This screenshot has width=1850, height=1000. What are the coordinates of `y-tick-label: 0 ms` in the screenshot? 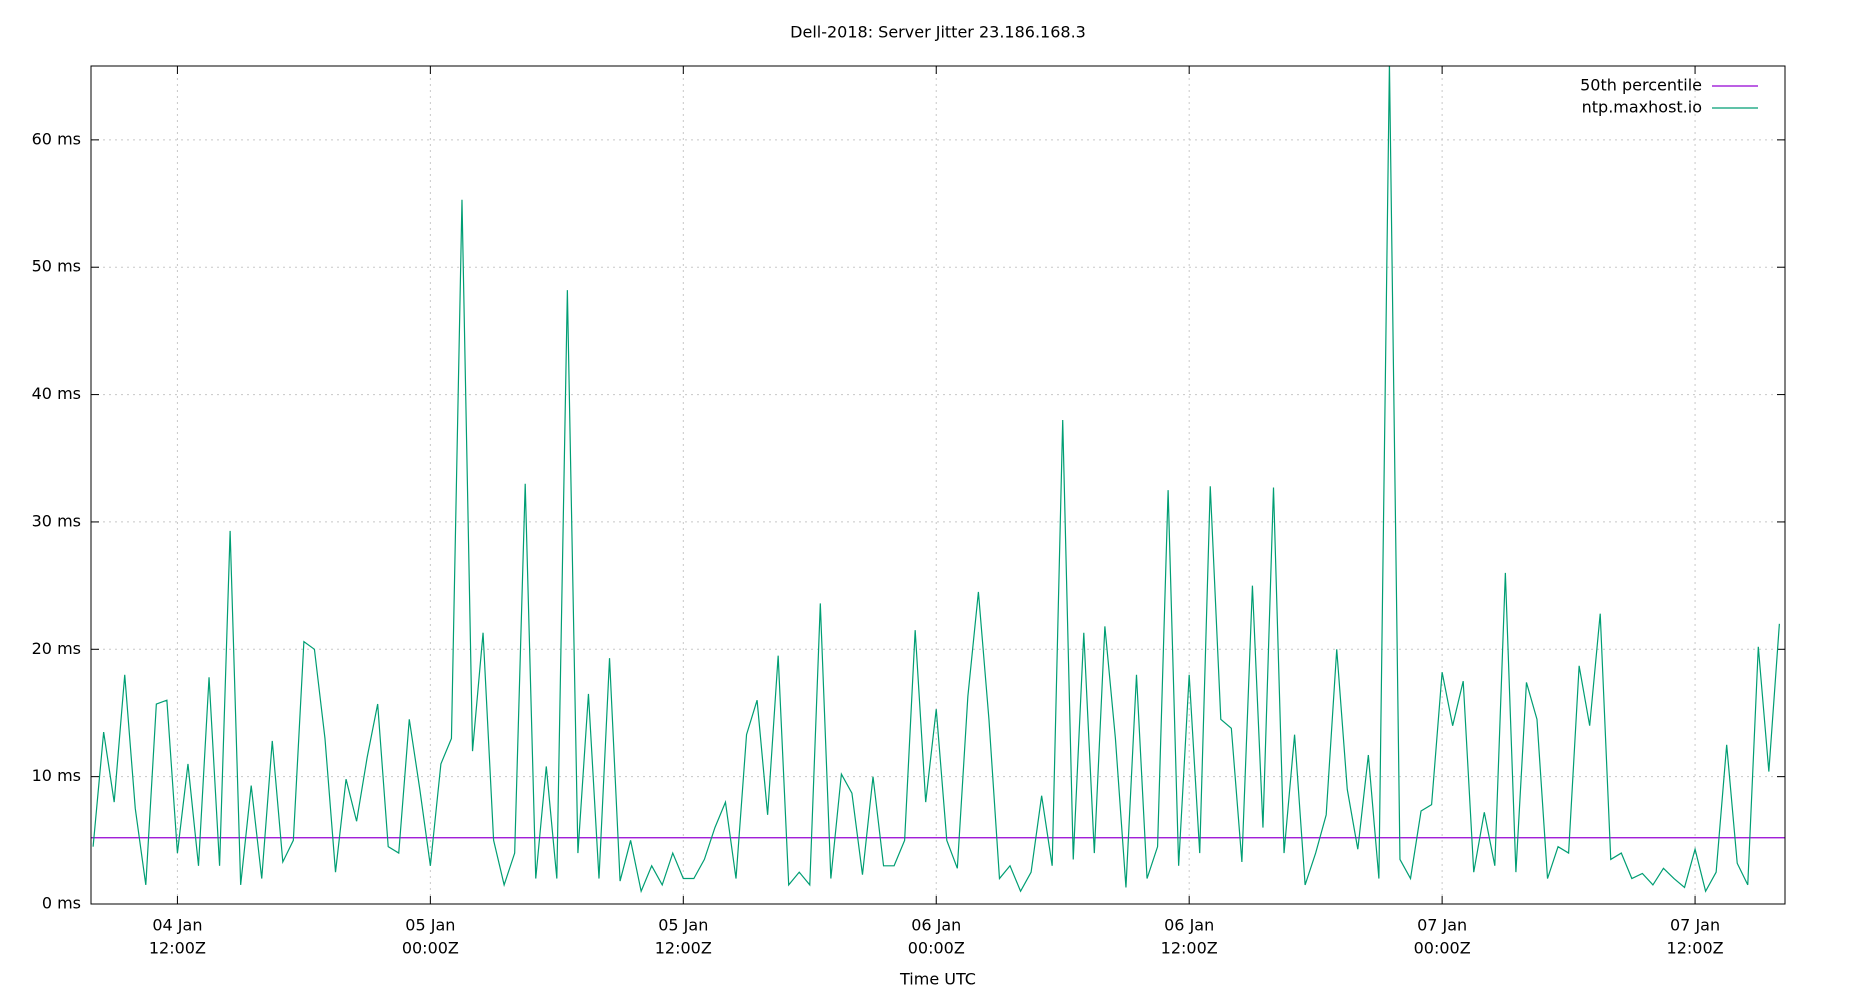 It's located at (61, 903).